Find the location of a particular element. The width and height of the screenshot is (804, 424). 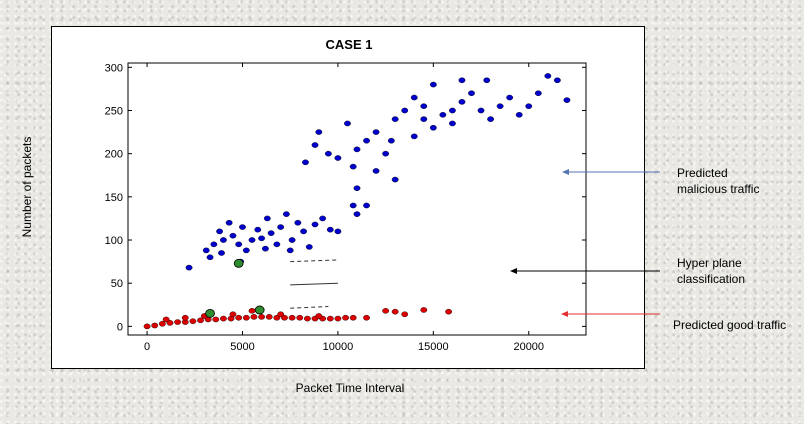

y-tick-label: 50 is located at coordinates (117, 284).